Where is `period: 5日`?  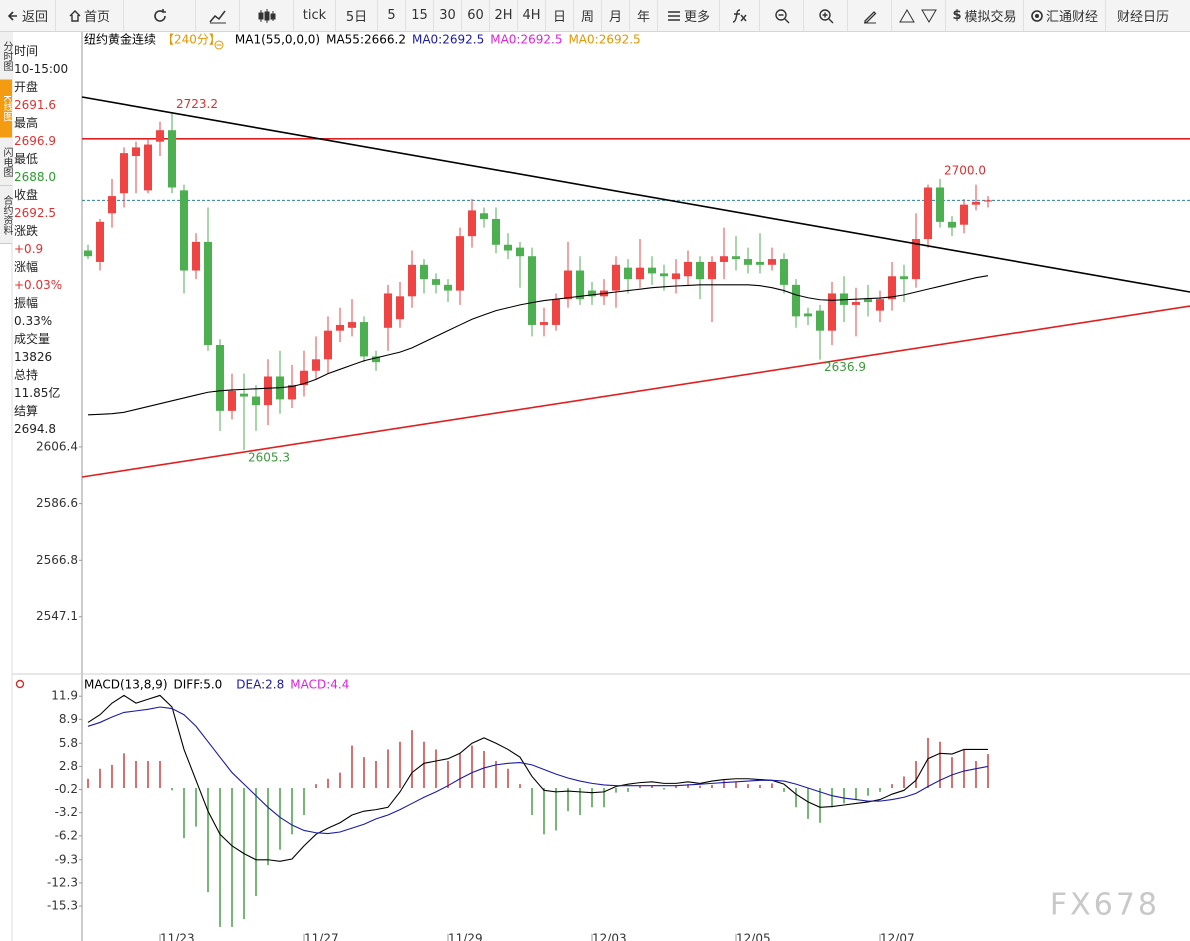 period: 5日 is located at coordinates (357, 15).